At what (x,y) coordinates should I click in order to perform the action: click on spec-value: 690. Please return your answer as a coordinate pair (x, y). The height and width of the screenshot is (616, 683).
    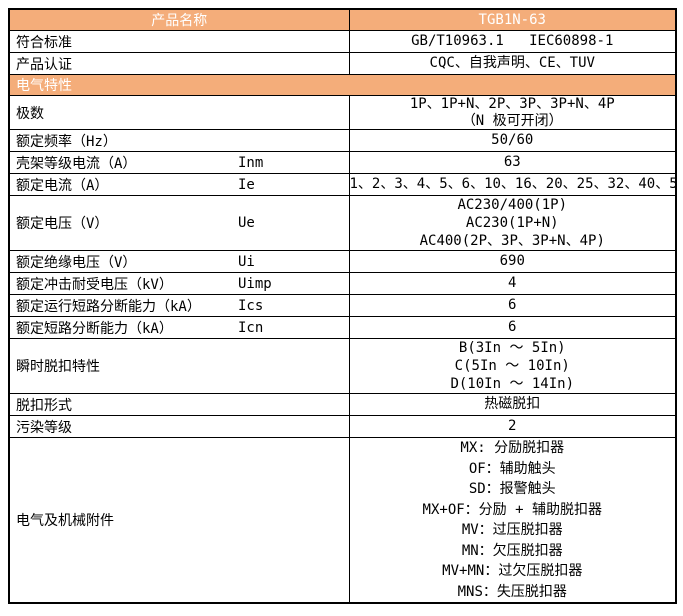
    Looking at the image, I should click on (512, 261).